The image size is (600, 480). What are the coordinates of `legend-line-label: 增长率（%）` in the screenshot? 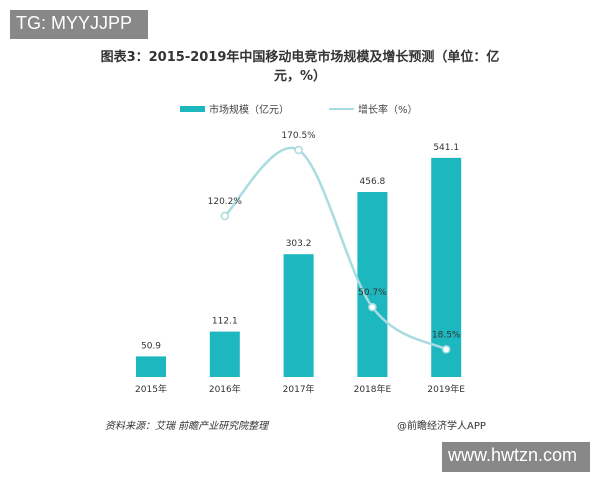 It's located at (388, 110).